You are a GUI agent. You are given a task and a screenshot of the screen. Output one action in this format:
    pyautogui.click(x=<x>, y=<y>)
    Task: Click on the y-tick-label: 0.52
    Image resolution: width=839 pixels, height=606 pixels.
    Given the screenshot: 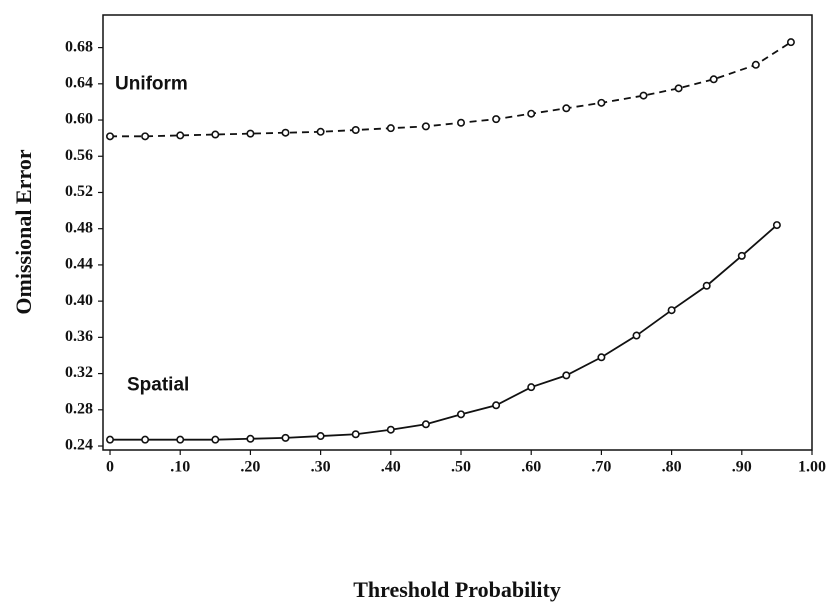 What is the action you would take?
    pyautogui.click(x=79, y=191)
    